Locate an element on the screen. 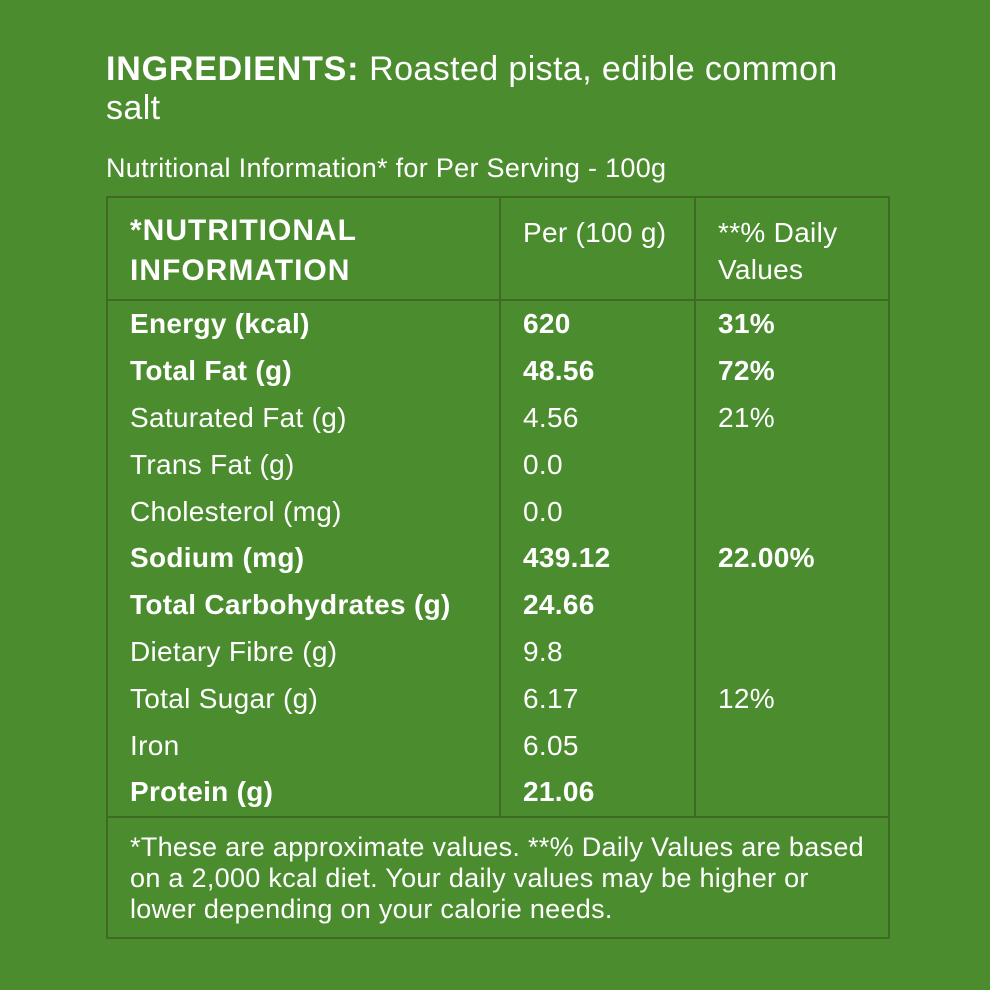 Image resolution: width=990 pixels, height=990 pixels. row-nutrient-label: Cholesterol (mg) is located at coordinates (304, 511).